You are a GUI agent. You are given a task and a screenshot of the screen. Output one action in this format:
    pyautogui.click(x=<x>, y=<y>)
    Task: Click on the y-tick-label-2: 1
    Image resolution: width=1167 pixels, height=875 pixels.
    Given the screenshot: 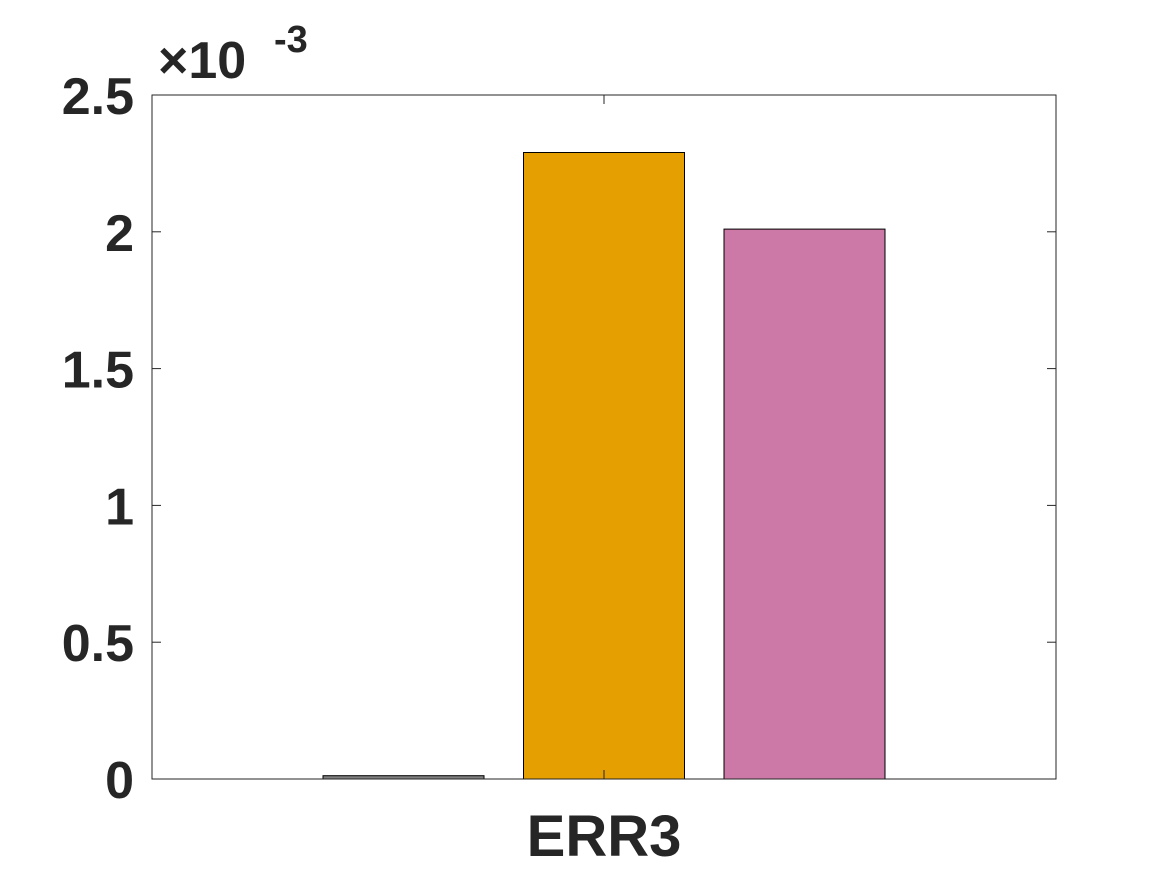 What is the action you would take?
    pyautogui.click(x=119, y=507)
    